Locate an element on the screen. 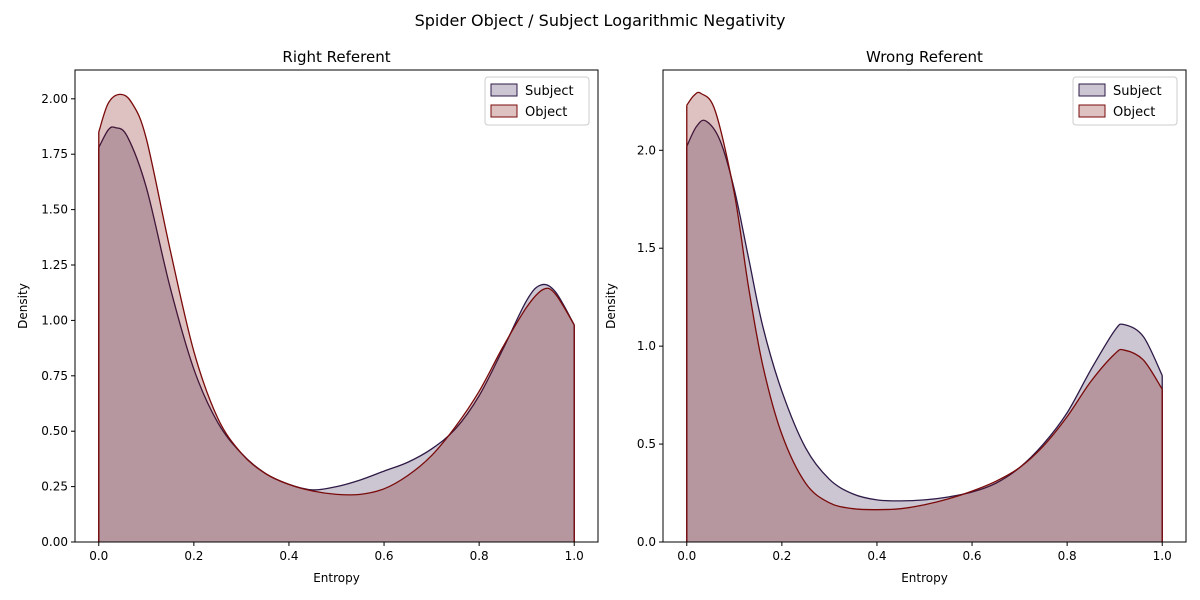 This screenshot has width=1200, height=600. y-tick-label: 2.00 is located at coordinates (54, 99).